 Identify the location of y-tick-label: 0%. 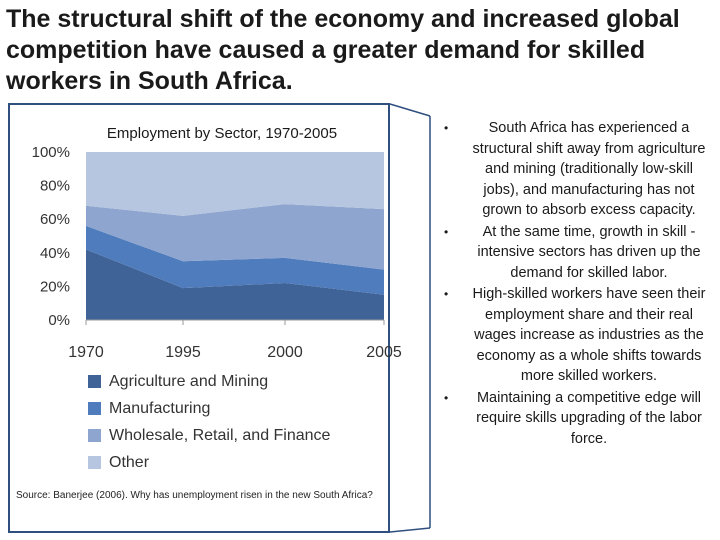
(59, 320).